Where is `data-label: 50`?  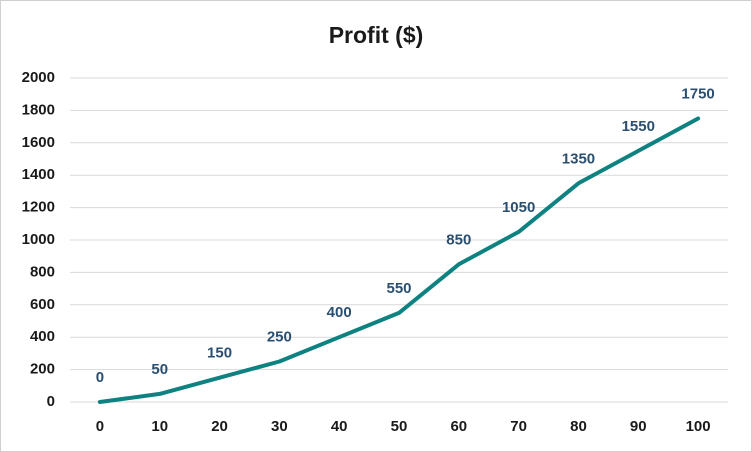 data-label: 50 is located at coordinates (159, 369).